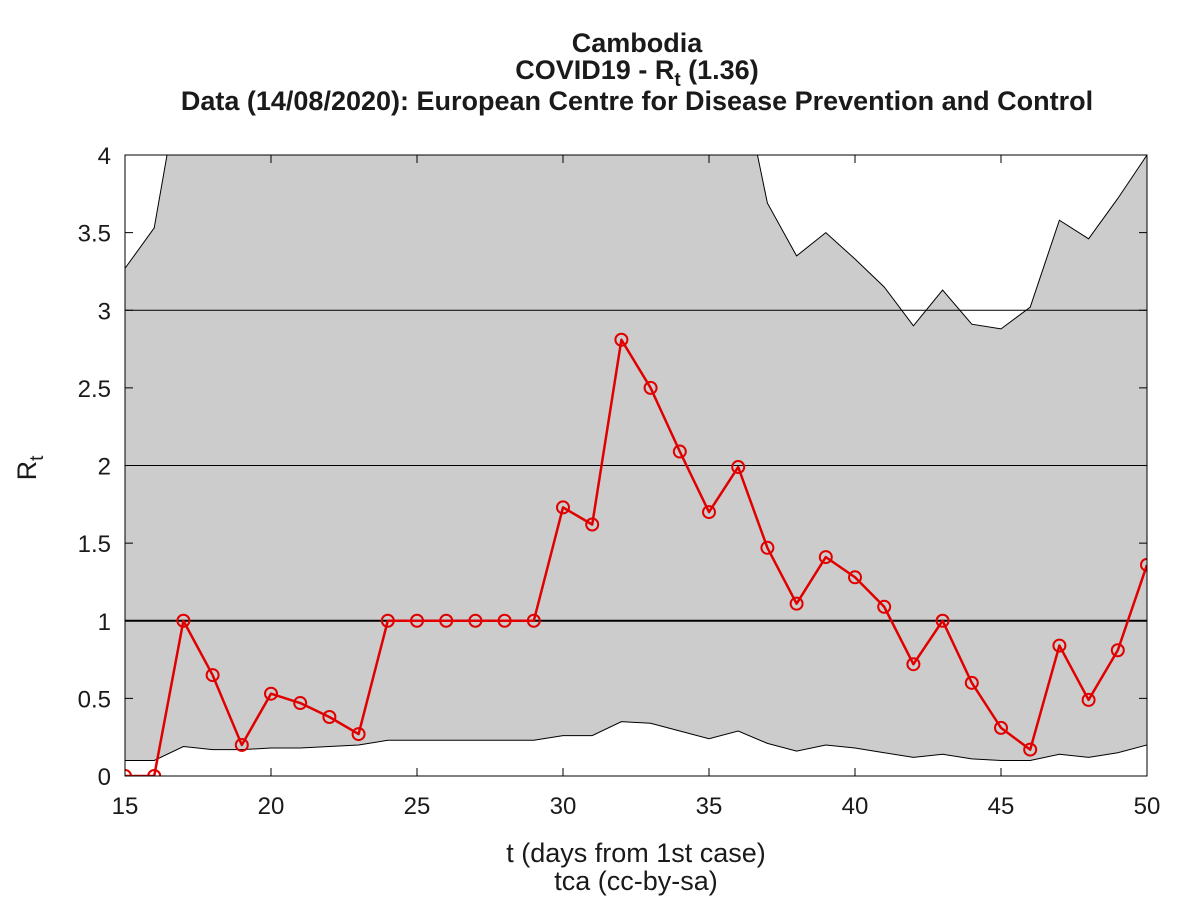  Describe the element at coordinates (636, 806) in the screenshot. I see `x-tick-labels-group: 15 20 25 30 35 40 45 50` at that location.